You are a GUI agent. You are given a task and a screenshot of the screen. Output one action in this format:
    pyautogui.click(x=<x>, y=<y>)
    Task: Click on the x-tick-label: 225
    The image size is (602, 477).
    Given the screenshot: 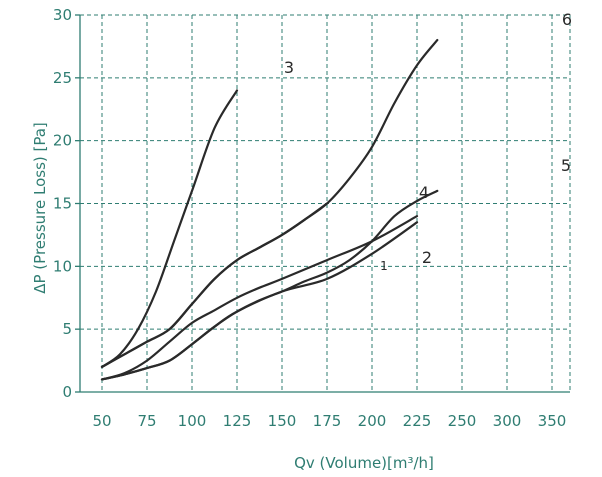 What is the action you would take?
    pyautogui.click(x=417, y=421)
    